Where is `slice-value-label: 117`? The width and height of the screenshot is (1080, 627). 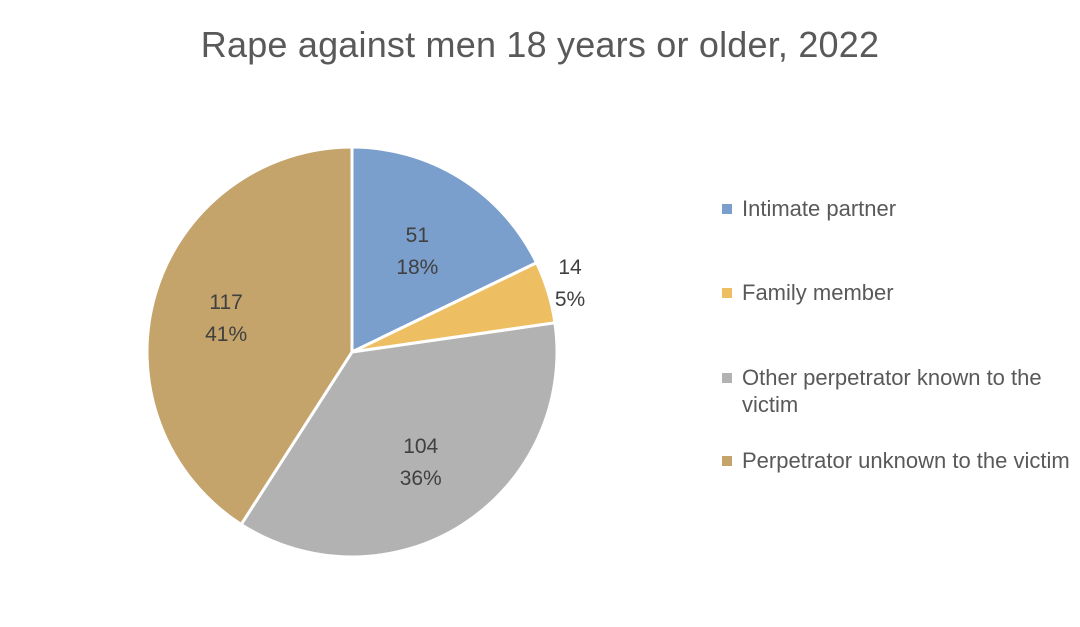
slice-value-label: 117 is located at coordinates (225, 302).